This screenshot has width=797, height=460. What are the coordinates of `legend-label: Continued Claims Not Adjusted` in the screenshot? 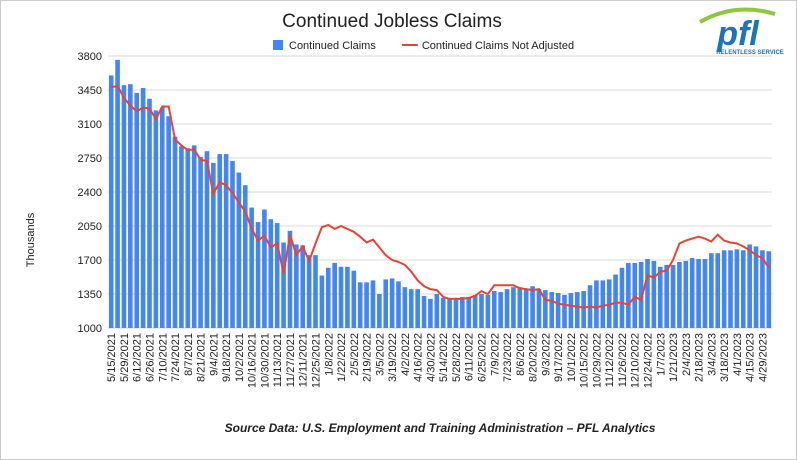 It's located at (498, 46).